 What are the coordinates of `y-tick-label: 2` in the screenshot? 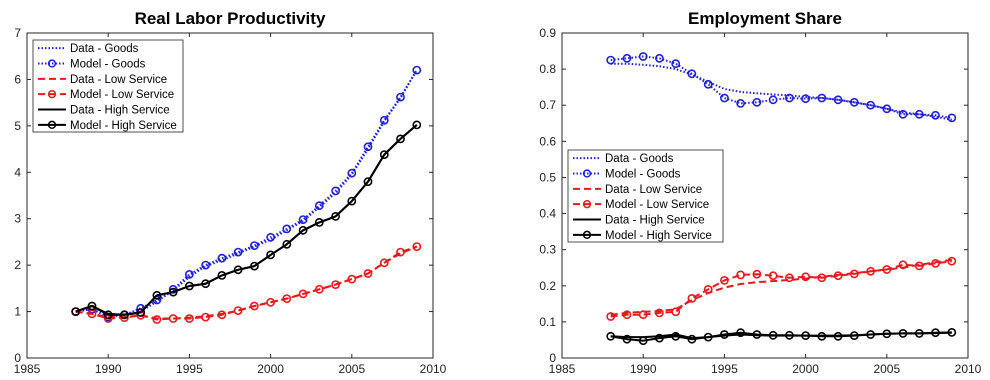 It's located at (17, 265).